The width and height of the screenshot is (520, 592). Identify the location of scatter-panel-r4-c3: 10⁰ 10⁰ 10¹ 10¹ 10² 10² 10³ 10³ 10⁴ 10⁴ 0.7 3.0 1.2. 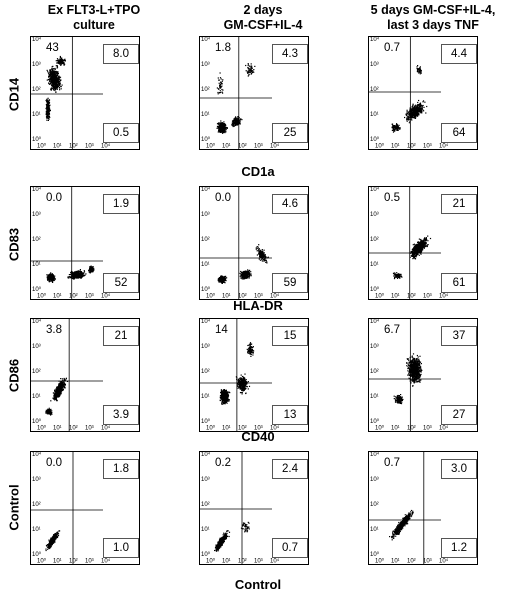
(423, 508).